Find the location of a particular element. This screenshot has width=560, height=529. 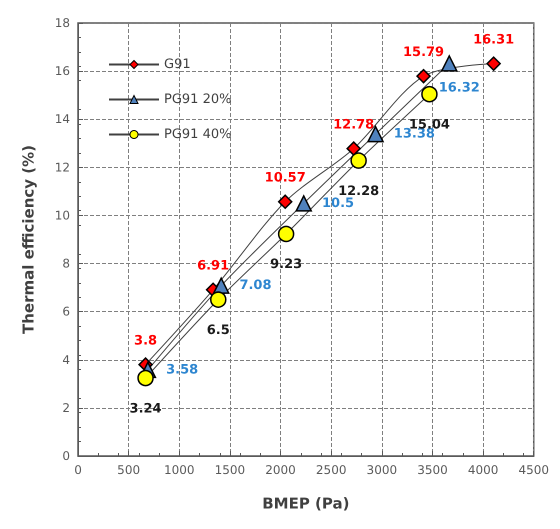

x-tick-label: 2500 is located at coordinates (331, 470).